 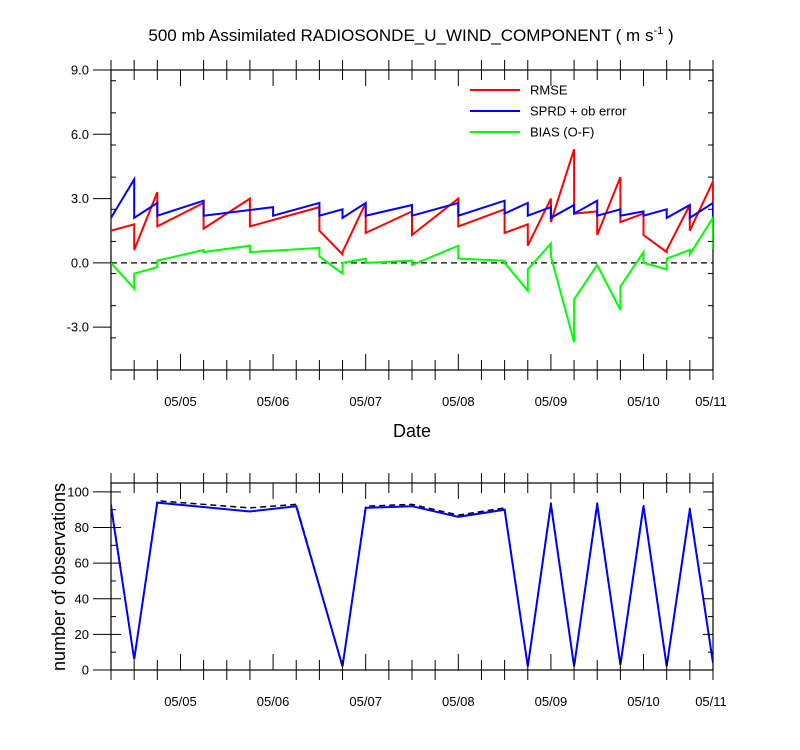 What do you see at coordinates (273, 701) in the screenshot?
I see `bottom-xtick-label: 05/06` at bounding box center [273, 701].